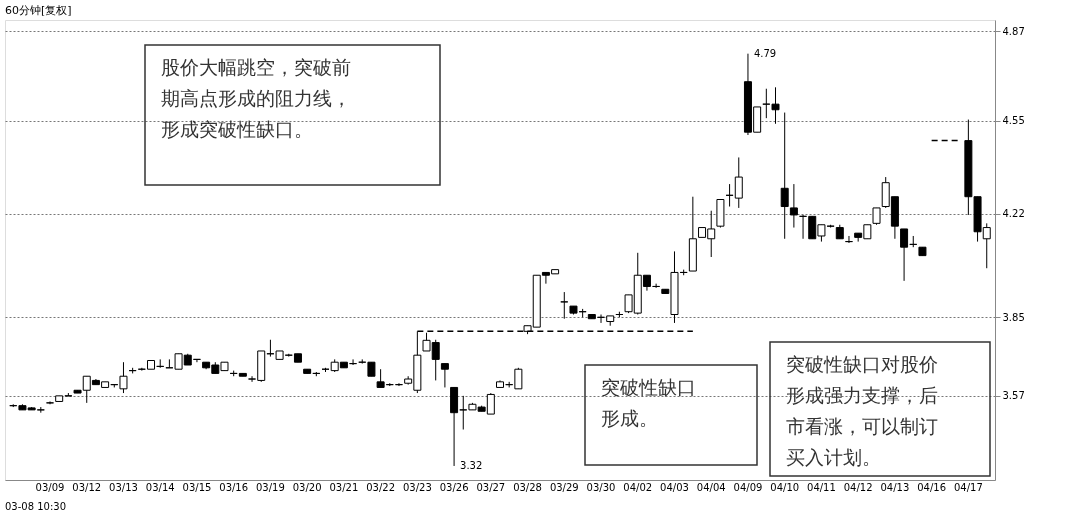 The width and height of the screenshot is (1077, 528). What do you see at coordinates (564, 487) in the screenshot?
I see `x-tick-label: 03/29` at bounding box center [564, 487].